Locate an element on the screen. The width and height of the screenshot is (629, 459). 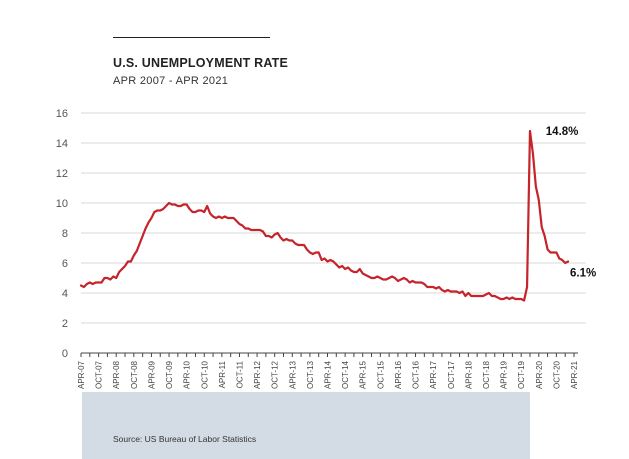
x-tick-label: OCT-07 is located at coordinates (99, 374).